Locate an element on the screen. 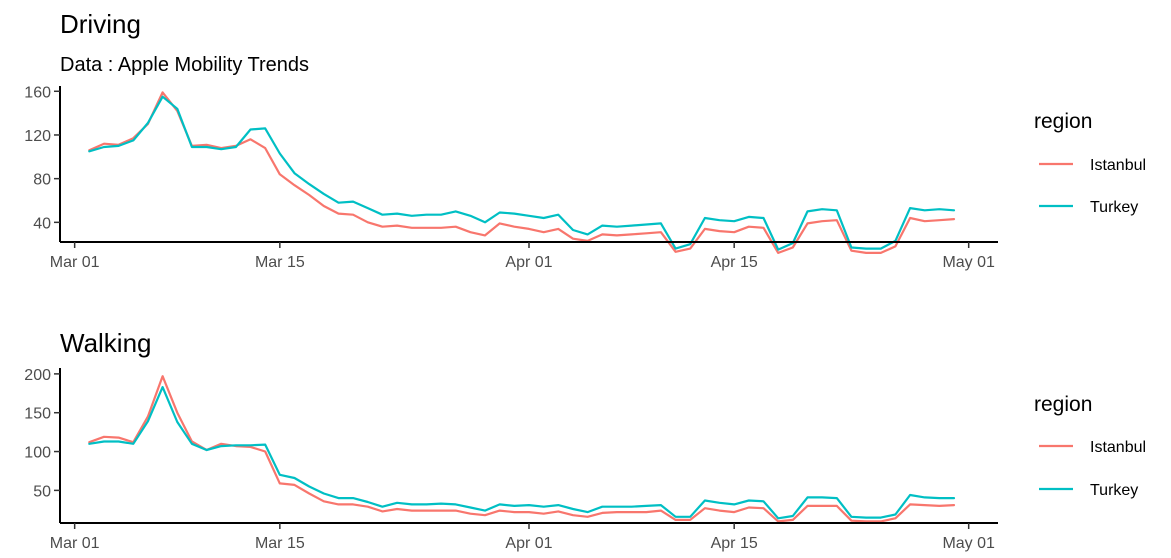  walking-y-tick-label: 150 is located at coordinates (37, 414).